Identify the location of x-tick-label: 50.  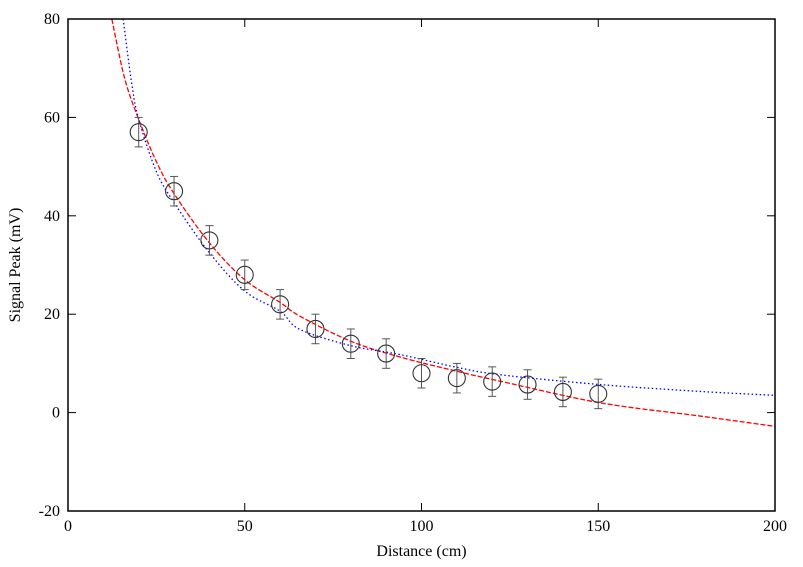
(245, 526).